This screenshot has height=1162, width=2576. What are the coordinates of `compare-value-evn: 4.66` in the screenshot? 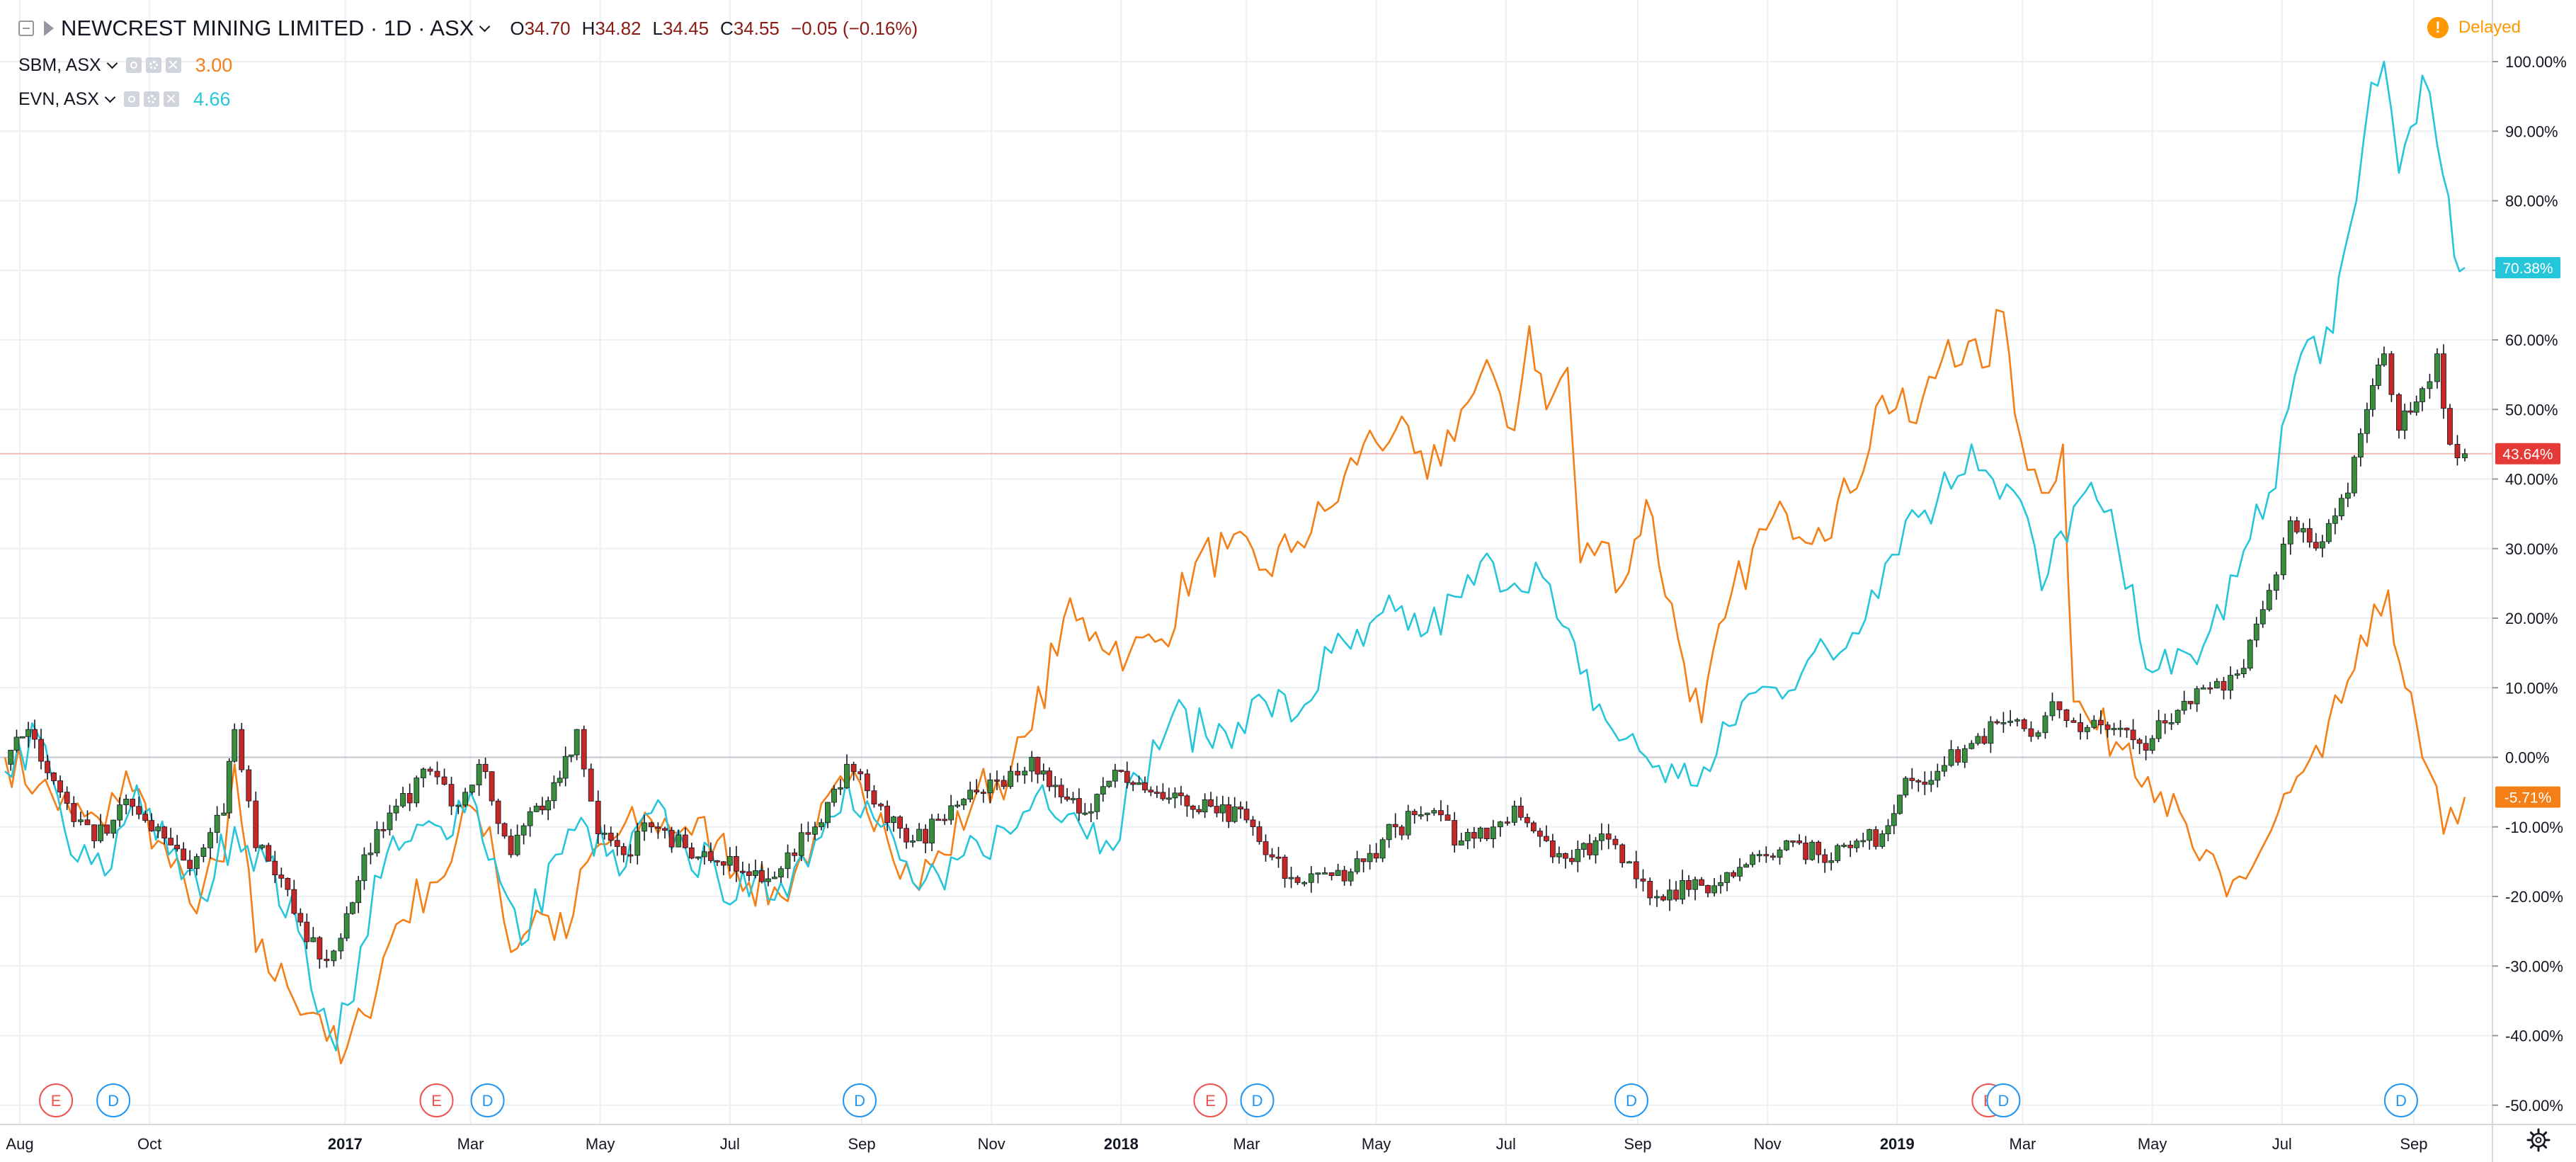 It's located at (212, 99).